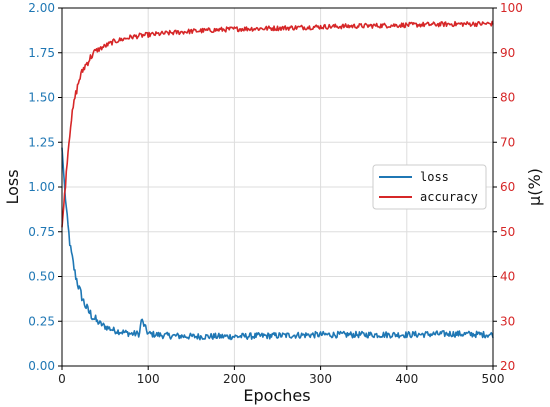 This screenshot has width=550, height=407. I want to click on legend-label-accuracy: accuracy, so click(449, 197).